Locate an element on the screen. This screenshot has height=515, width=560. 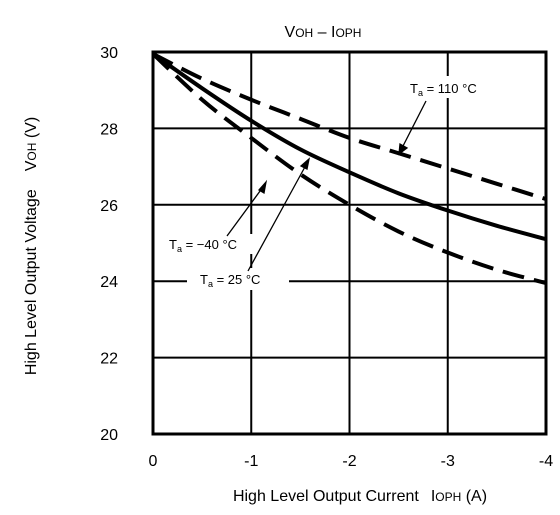
annotation-110-bg is located at coordinates (453, 87).